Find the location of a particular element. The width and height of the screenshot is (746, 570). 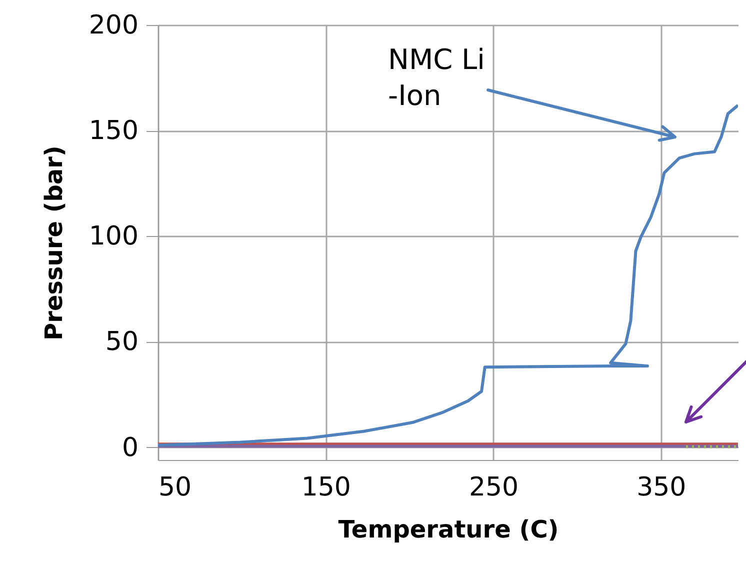

annotation: NMC Li -Ion is located at coordinates (436, 77).